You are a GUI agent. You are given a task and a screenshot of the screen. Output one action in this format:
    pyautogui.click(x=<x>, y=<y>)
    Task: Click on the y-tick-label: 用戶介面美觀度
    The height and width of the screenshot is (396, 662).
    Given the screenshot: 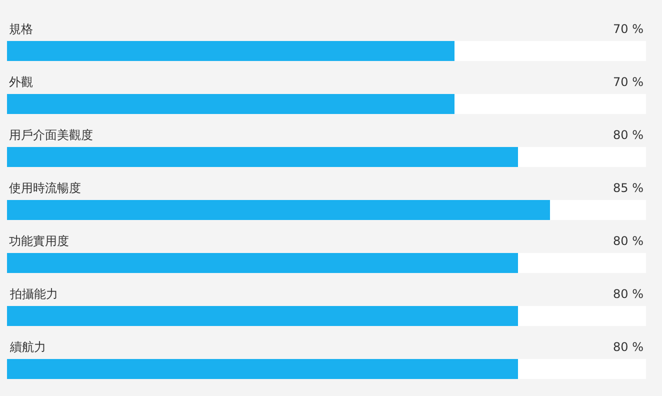 What is the action you would take?
    pyautogui.click(x=51, y=135)
    